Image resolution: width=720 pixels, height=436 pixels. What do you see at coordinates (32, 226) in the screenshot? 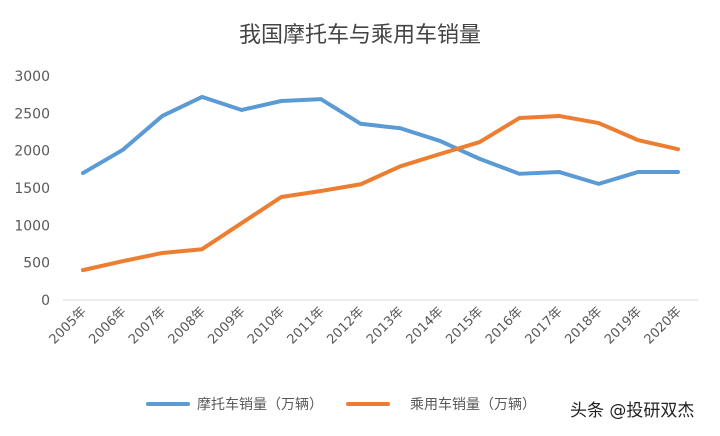
I see `y-tick-label: 1000` at bounding box center [32, 226].